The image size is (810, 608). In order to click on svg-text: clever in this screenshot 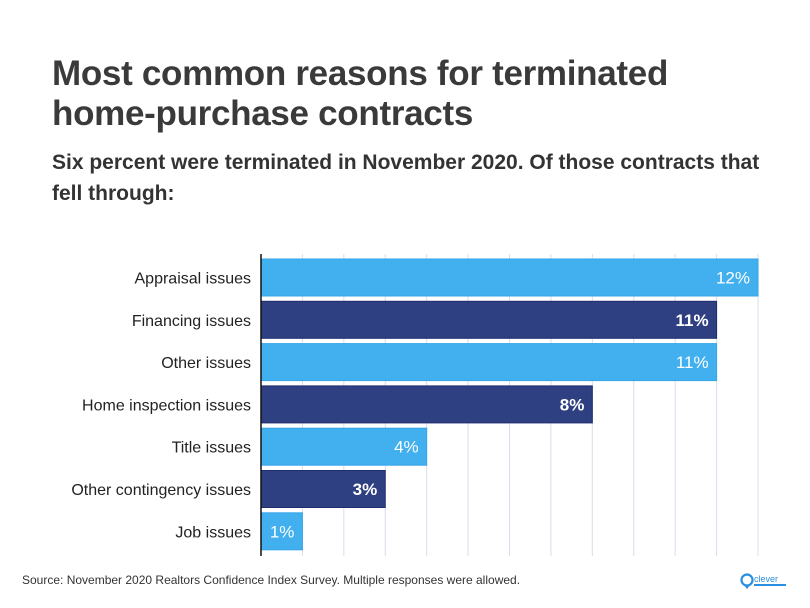, I will do `click(766, 579)`.